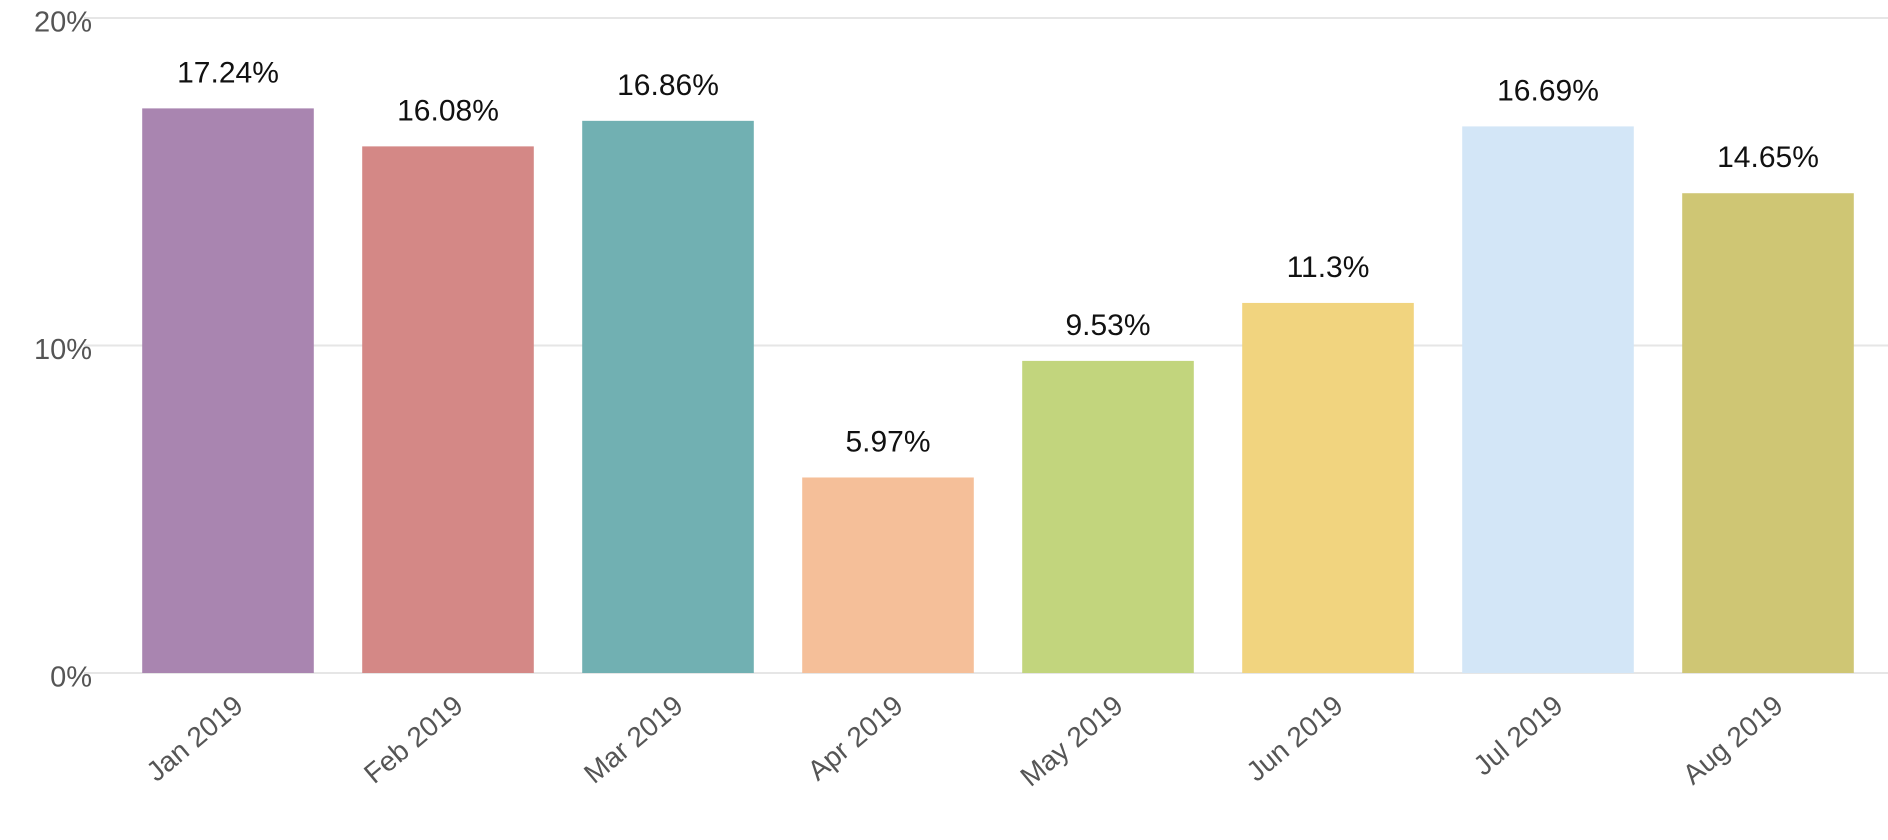 The image size is (1888, 840). I want to click on value-label: 17.24%, so click(228, 72).